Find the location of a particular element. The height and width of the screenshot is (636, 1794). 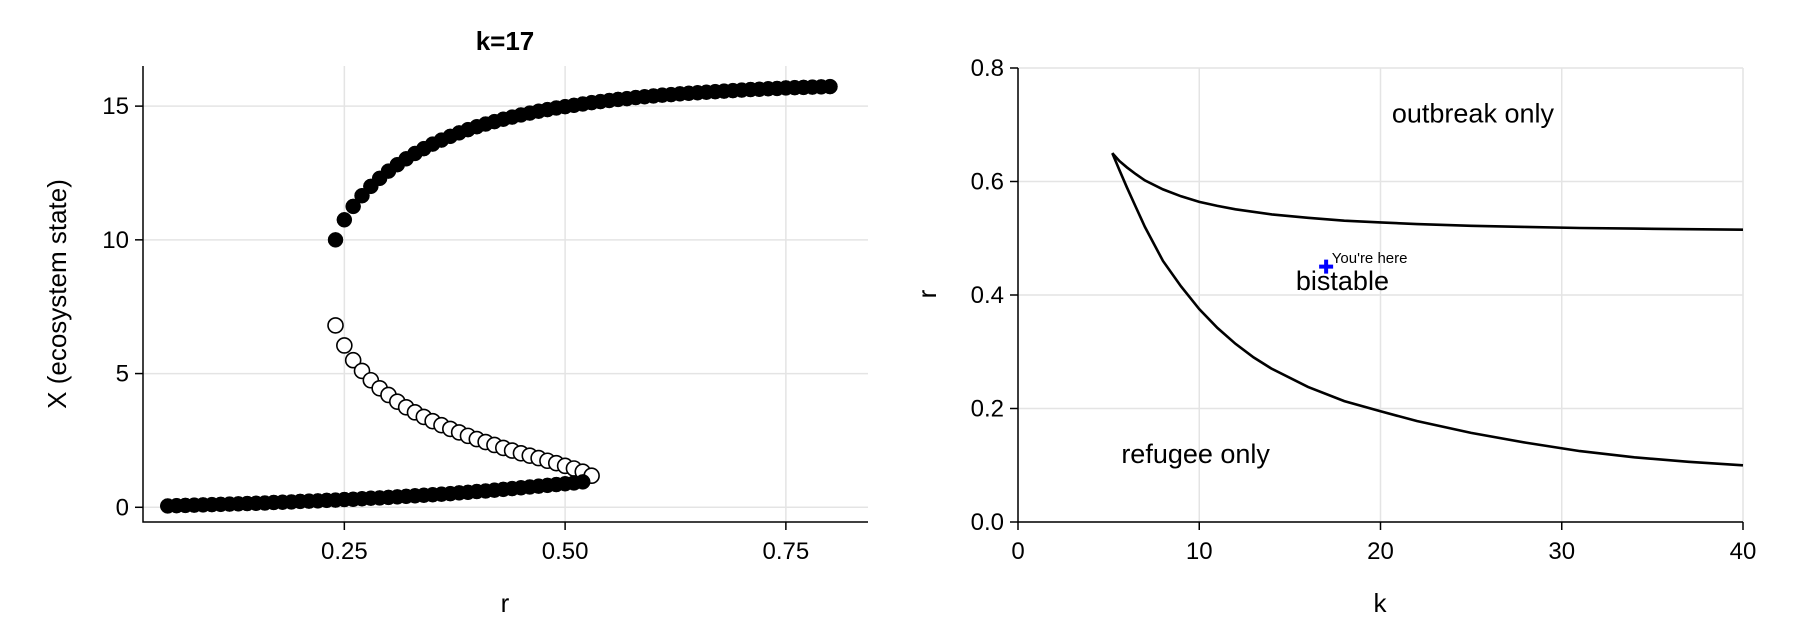

bifurcation-x-tick-label: 0.25 is located at coordinates (344, 551).